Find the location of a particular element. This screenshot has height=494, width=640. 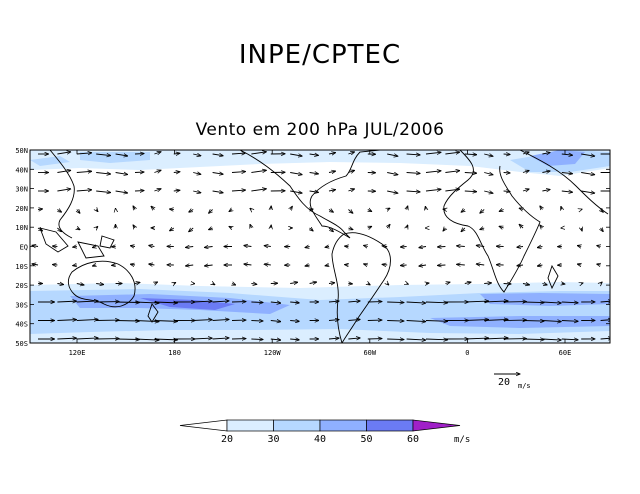

shade-pacific-north is located at coordinates (50, 161).